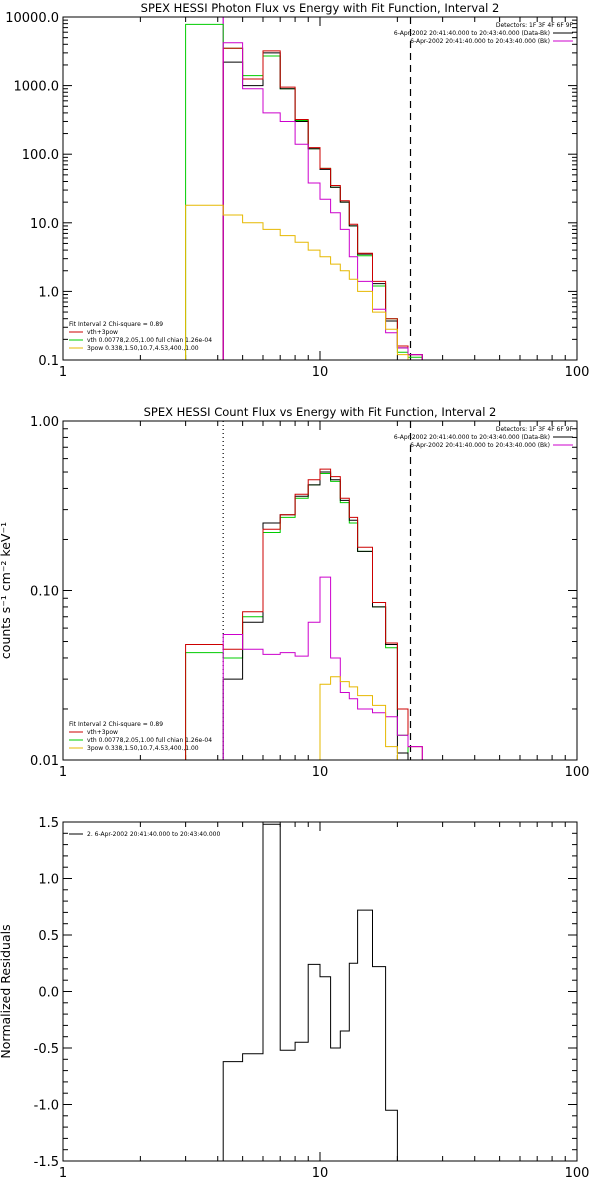 The height and width of the screenshot is (1200, 600). What do you see at coordinates (46, 1162) in the screenshot?
I see `y-tick-label: -1.5` at bounding box center [46, 1162].